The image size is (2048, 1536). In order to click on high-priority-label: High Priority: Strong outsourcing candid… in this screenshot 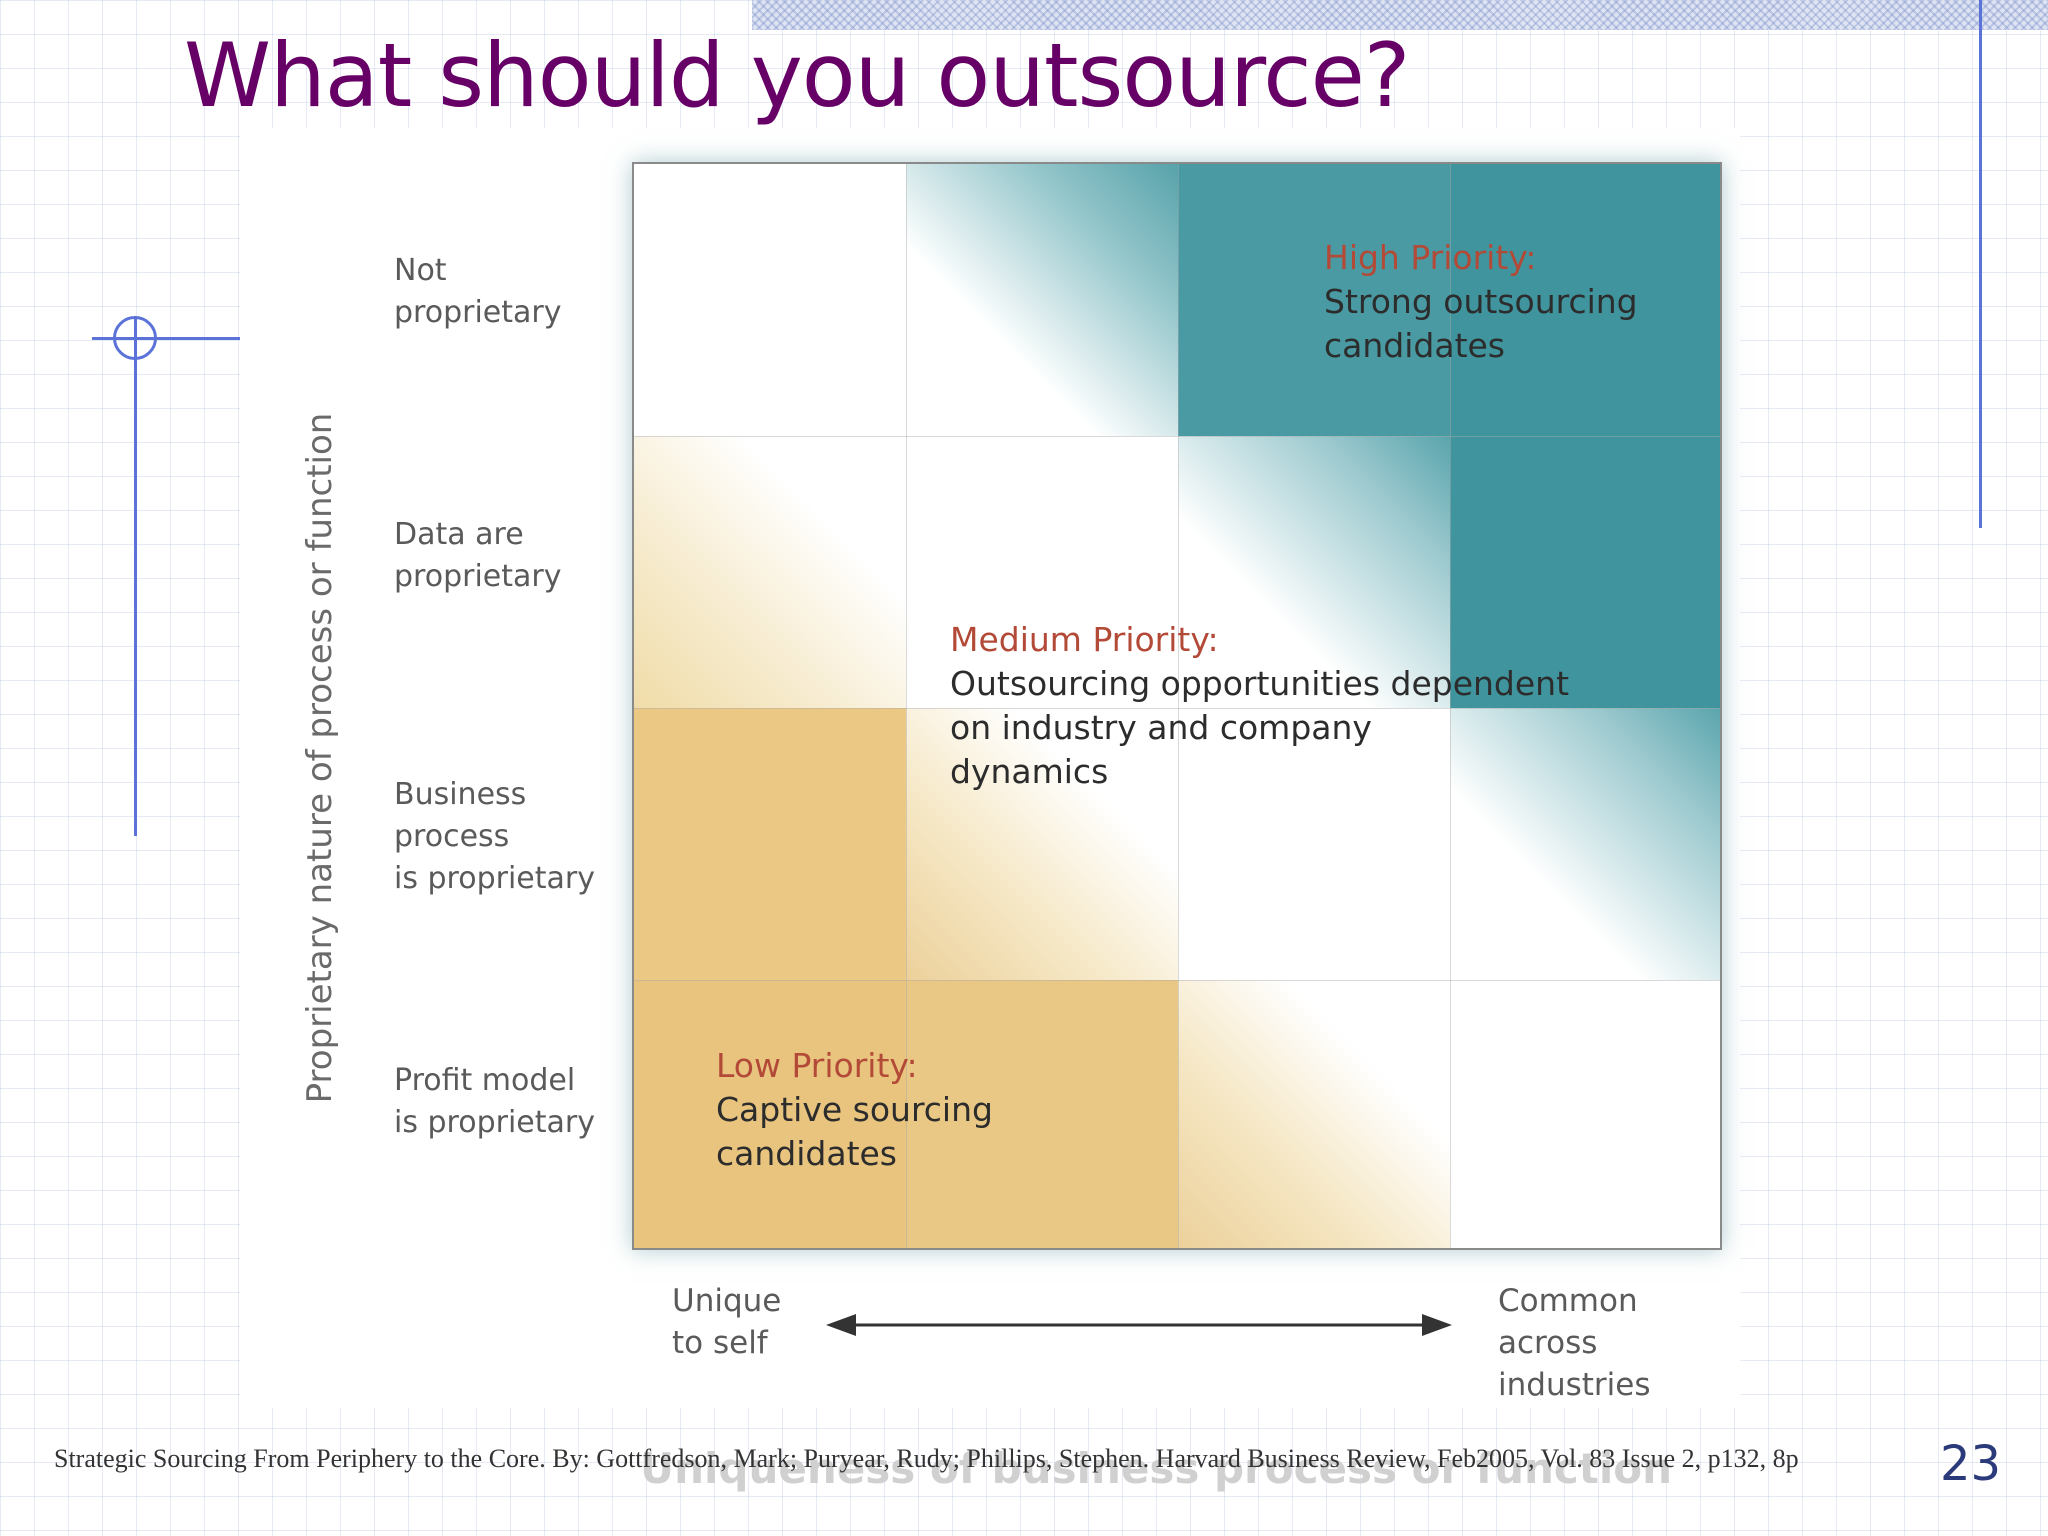, I will do `click(1481, 302)`.